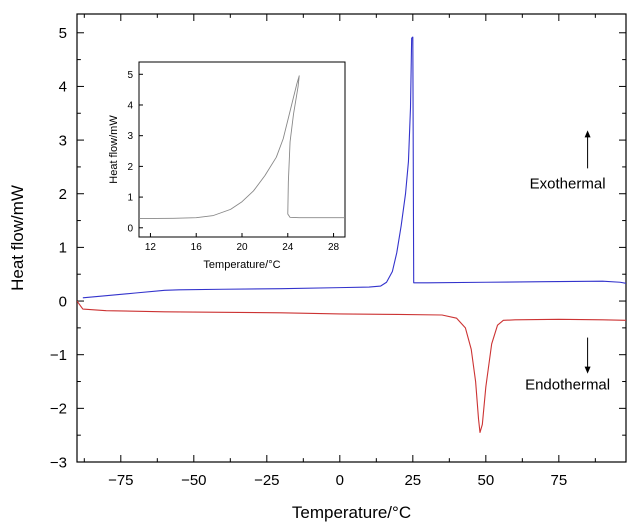 The width and height of the screenshot is (627, 526). I want to click on main-ytick-label: 5, so click(63, 33).